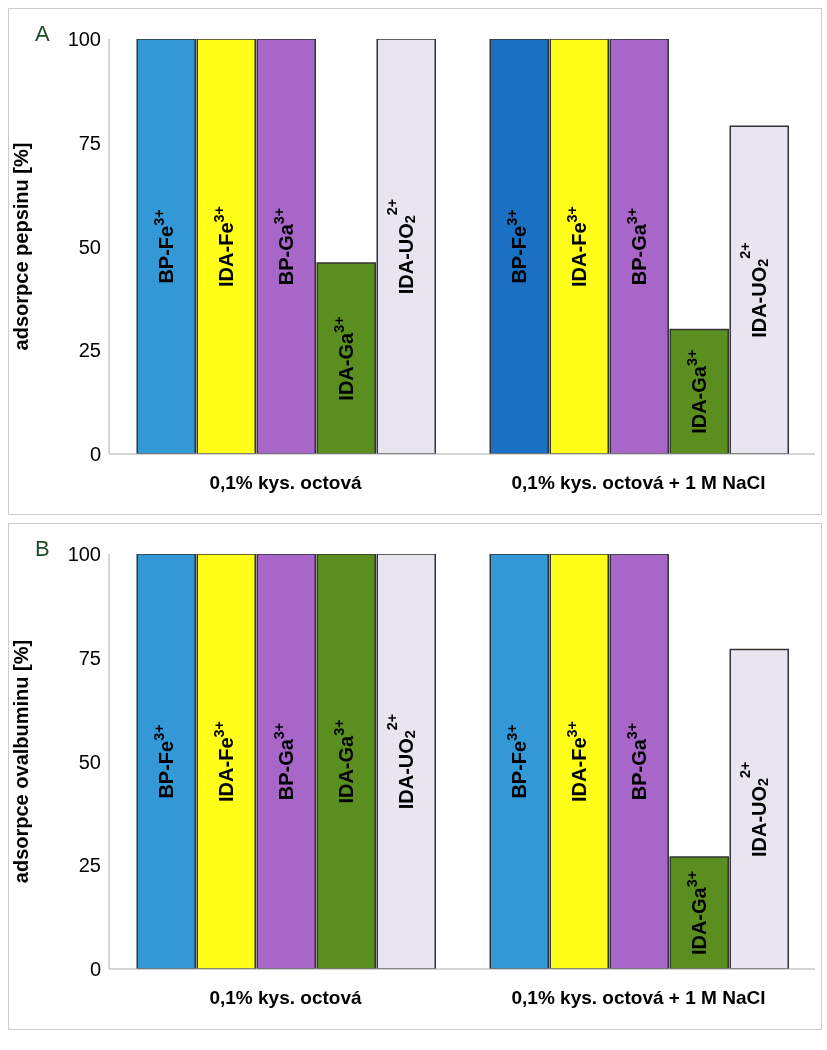  Describe the element at coordinates (21, 761) in the screenshot. I see `y-axis-title: adsorpce ovalbuminu [%]` at that location.